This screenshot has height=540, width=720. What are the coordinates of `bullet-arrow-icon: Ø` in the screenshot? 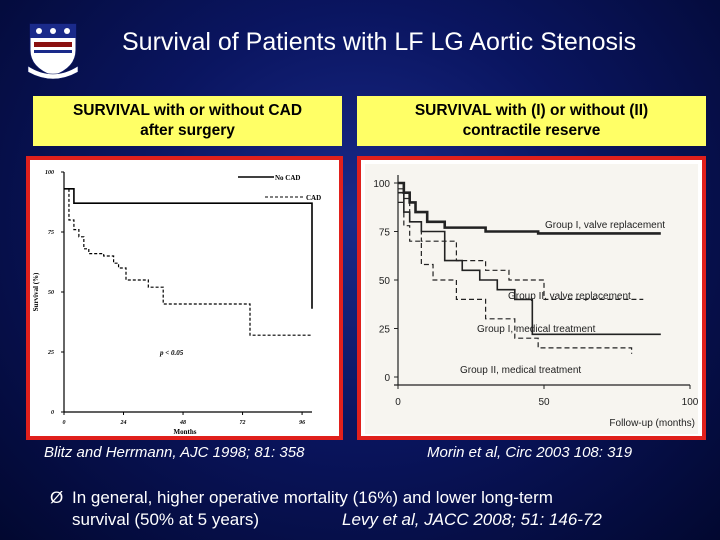 It's located at (57, 497).